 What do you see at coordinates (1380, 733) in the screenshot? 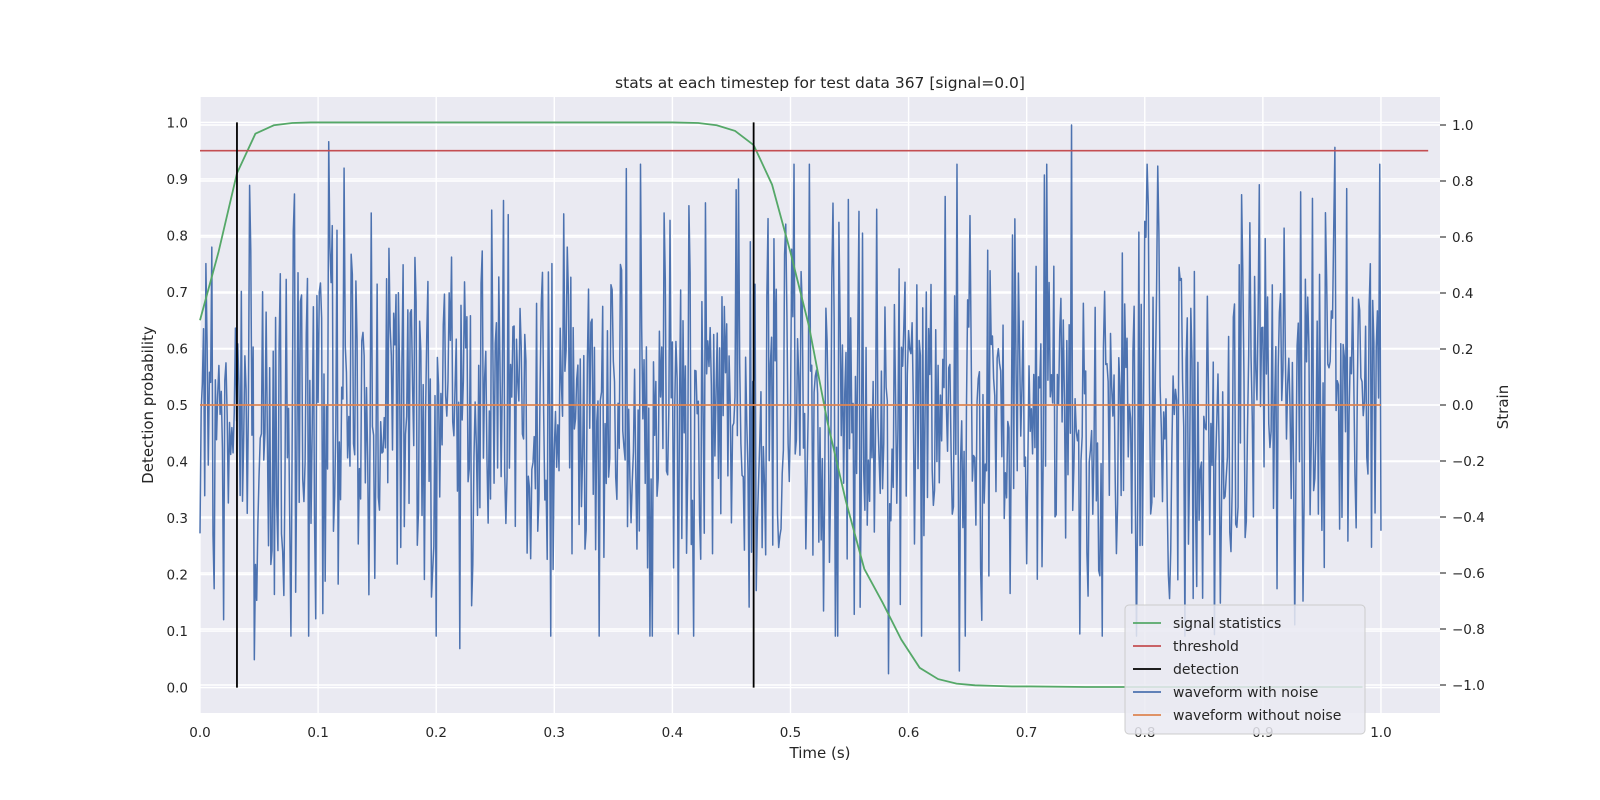
I see `x-tick-label: 1.0` at bounding box center [1380, 733].